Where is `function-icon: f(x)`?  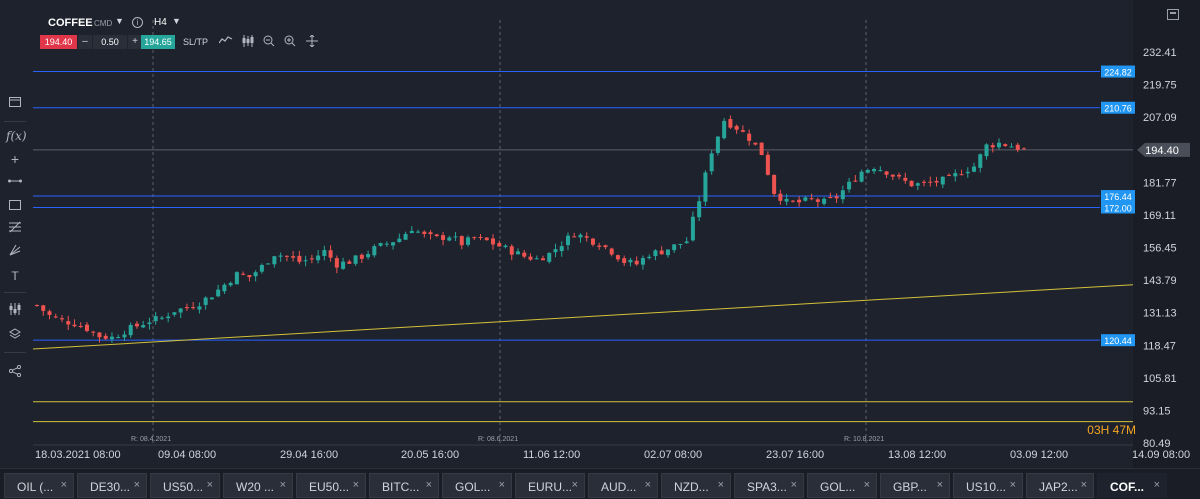
function-icon: f(x) is located at coordinates (16, 136).